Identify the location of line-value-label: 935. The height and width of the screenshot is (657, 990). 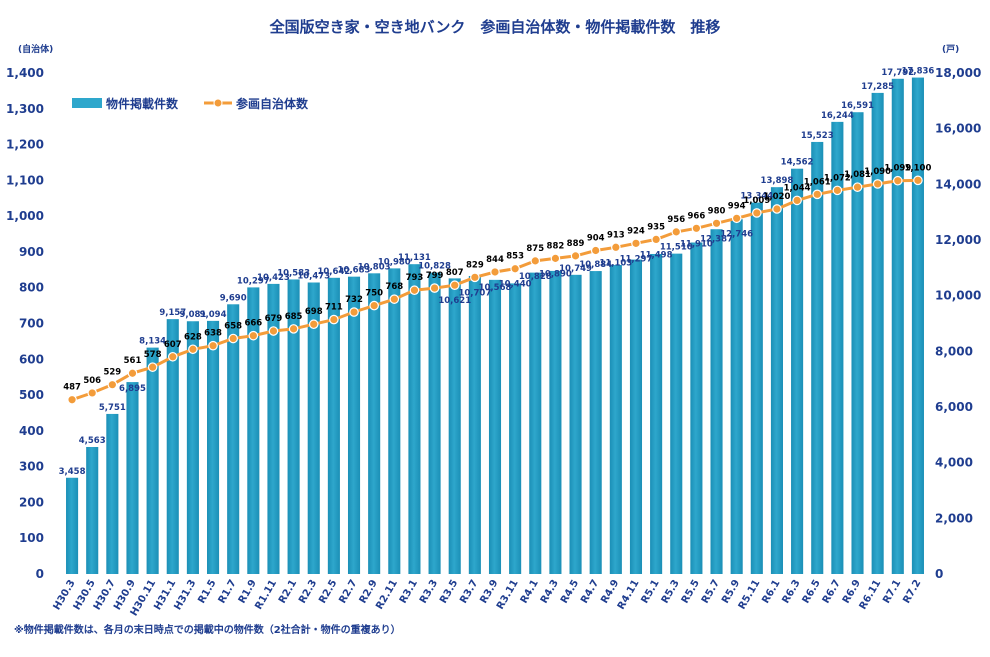
(656, 227).